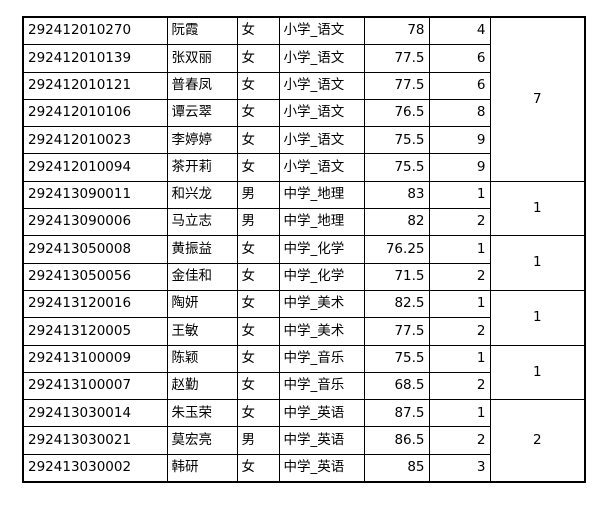 Image resolution: width=606 pixels, height=518 pixels. Describe the element at coordinates (95, 413) in the screenshot. I see `exam-id-cell: 292413030014` at that location.